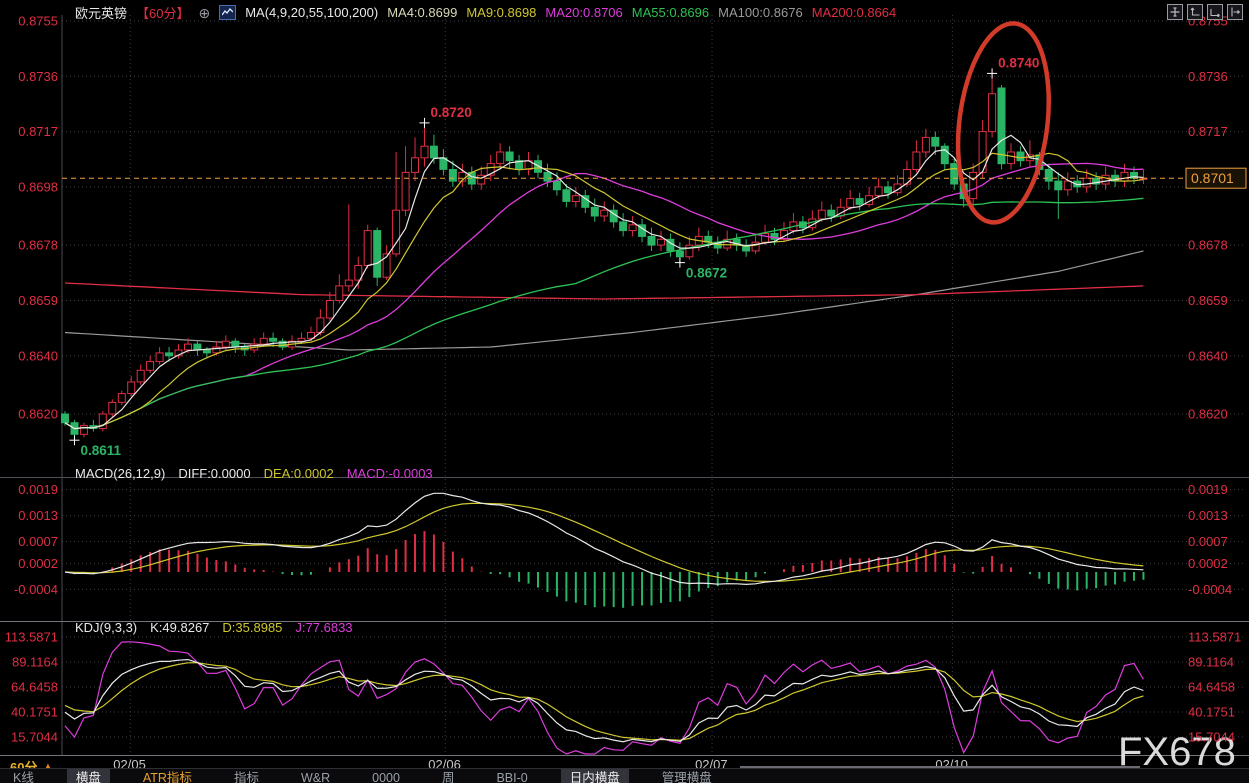 Image resolution: width=1249 pixels, height=783 pixels. What do you see at coordinates (706, 273) in the screenshot?
I see `svg-text: 0.8672` at bounding box center [706, 273].